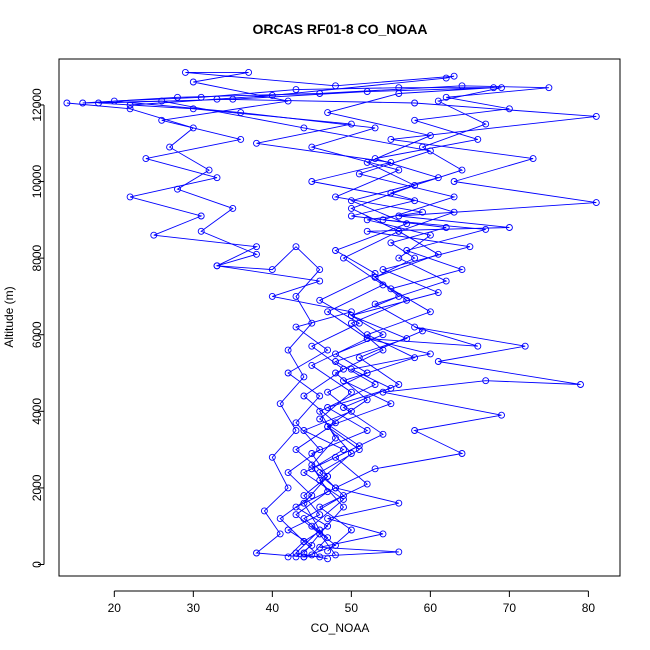 This screenshot has height=650, width=650. What do you see at coordinates (115, 608) in the screenshot?
I see `x-tick-label: 20` at bounding box center [115, 608].